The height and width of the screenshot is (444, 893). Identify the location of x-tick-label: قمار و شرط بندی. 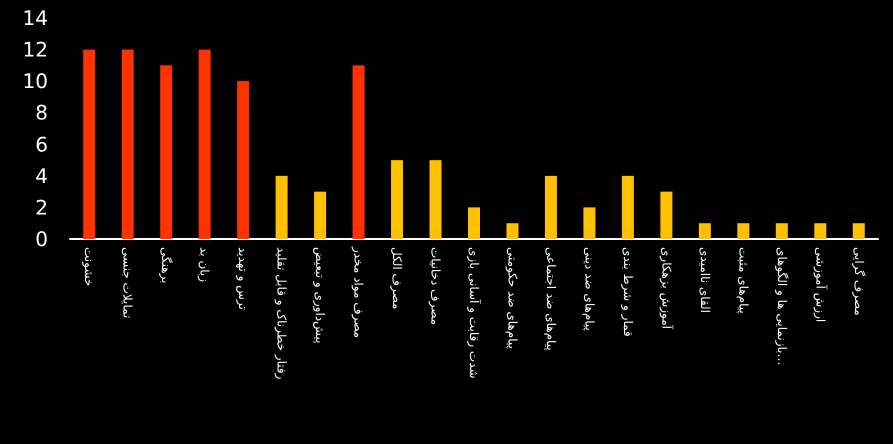
(627, 292).